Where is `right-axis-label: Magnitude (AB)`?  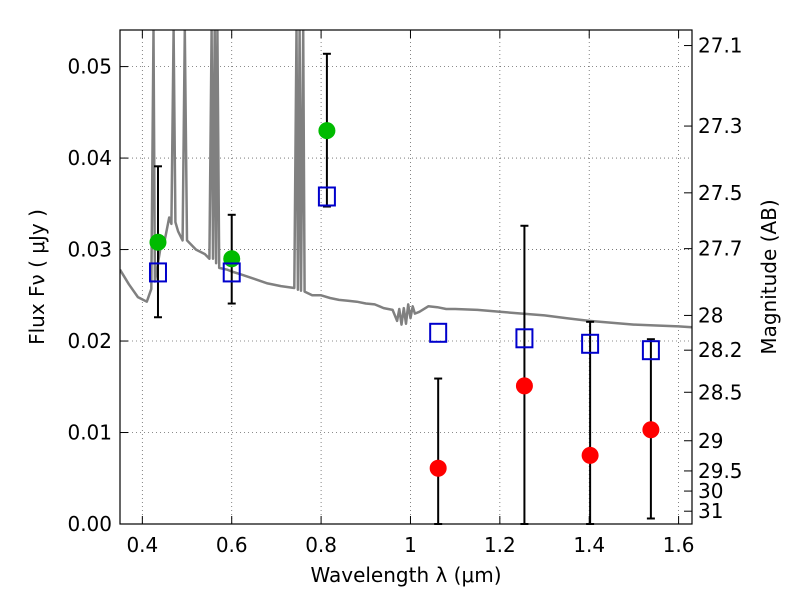
right-axis-label: Magnitude (AB) is located at coordinates (769, 276).